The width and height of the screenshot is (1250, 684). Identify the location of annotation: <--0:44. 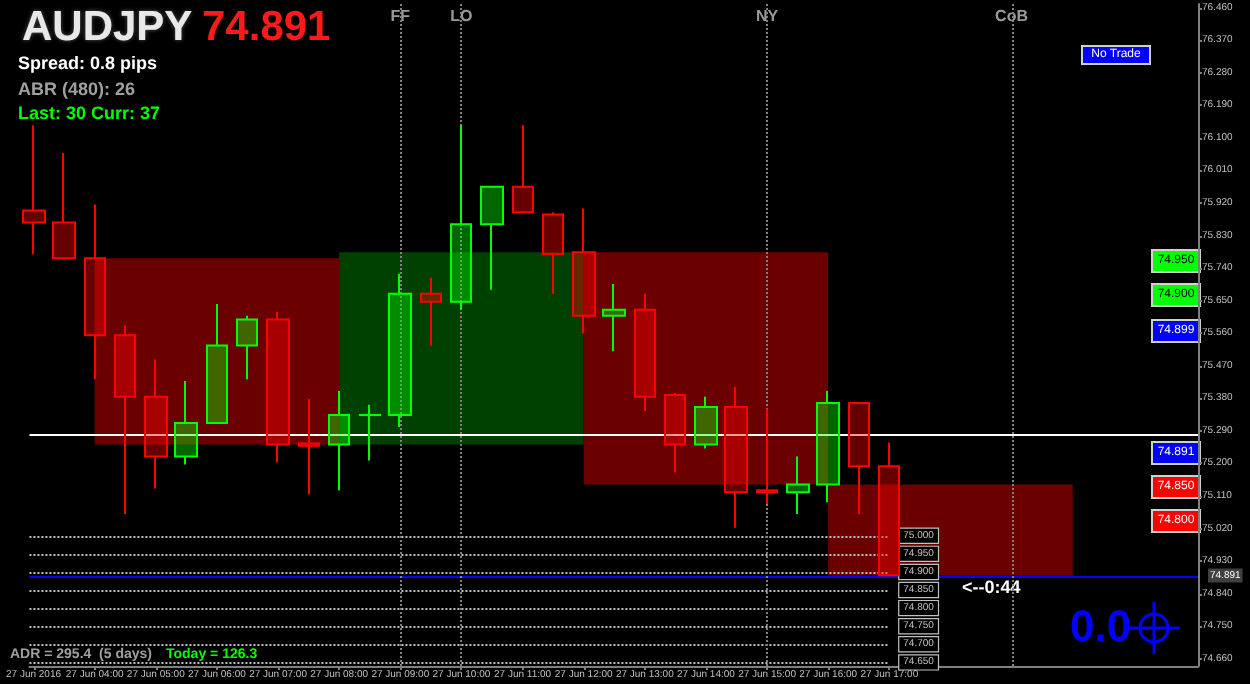
(991, 587).